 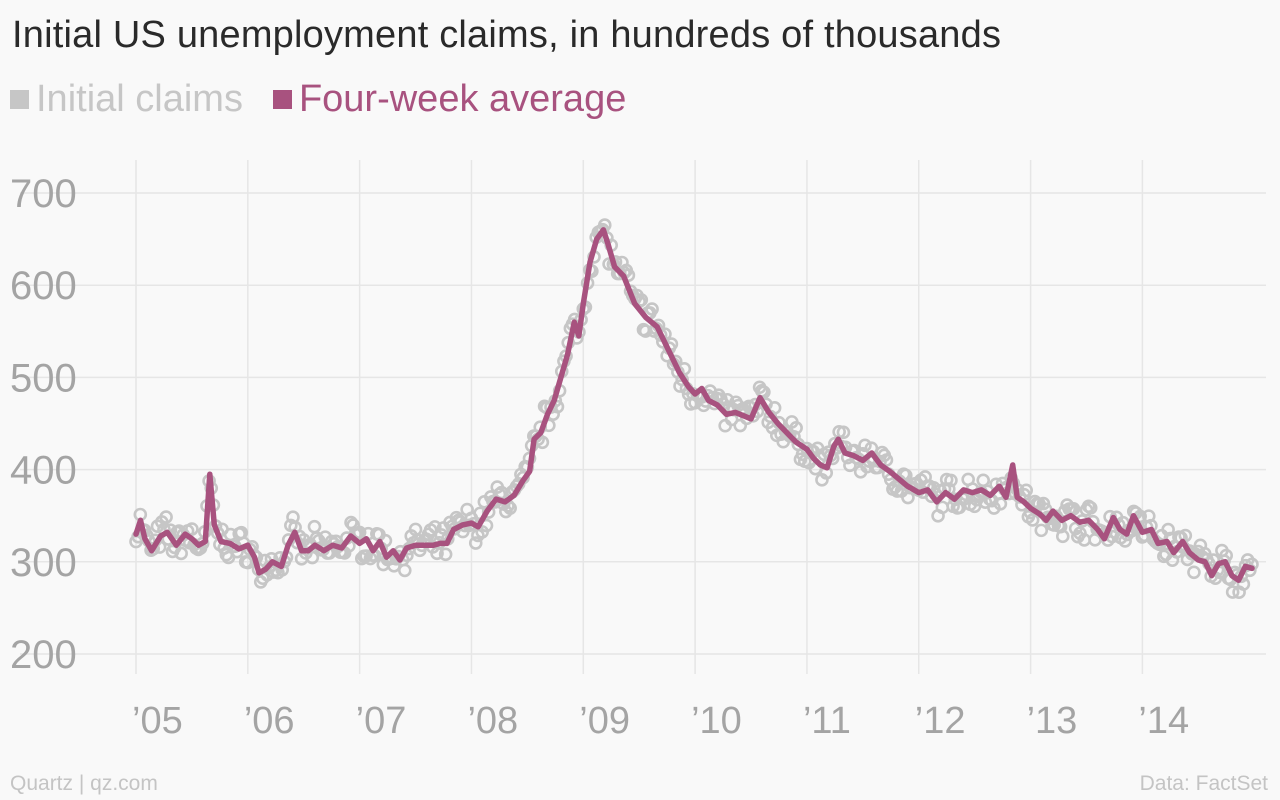 I want to click on legend-item-four-week-average: Four-week average, so click(x=449, y=99).